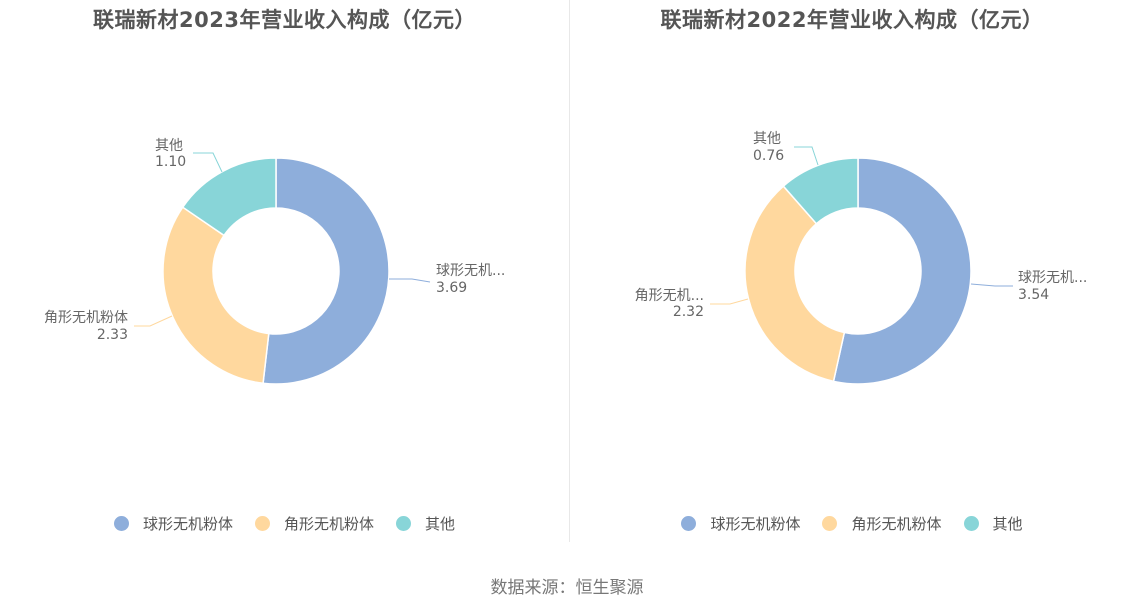 This screenshot has width=1134, height=612. I want to click on chart-title: 联瑞新材2023年营业收入构成（亿元）, so click(284, 20).